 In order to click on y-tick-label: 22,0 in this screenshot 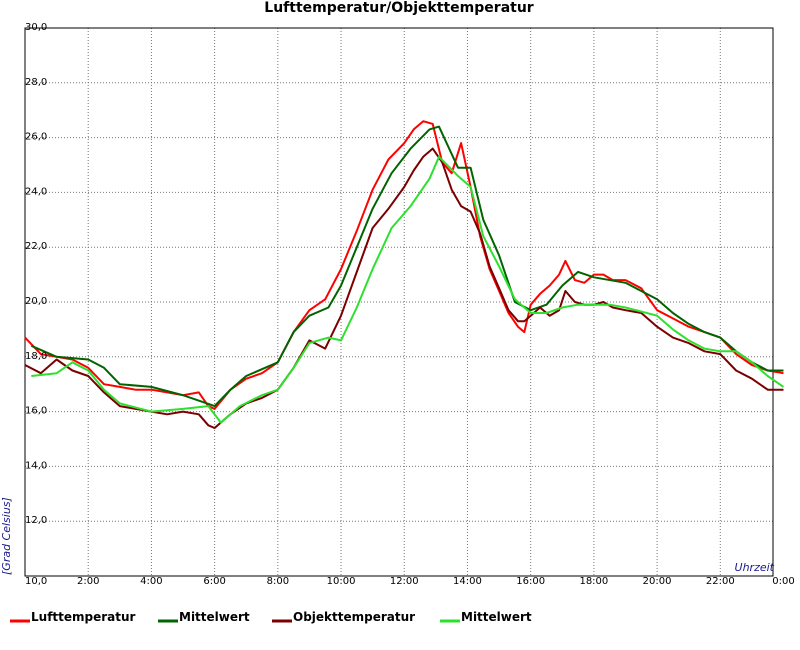, I will do `click(36, 246)`.